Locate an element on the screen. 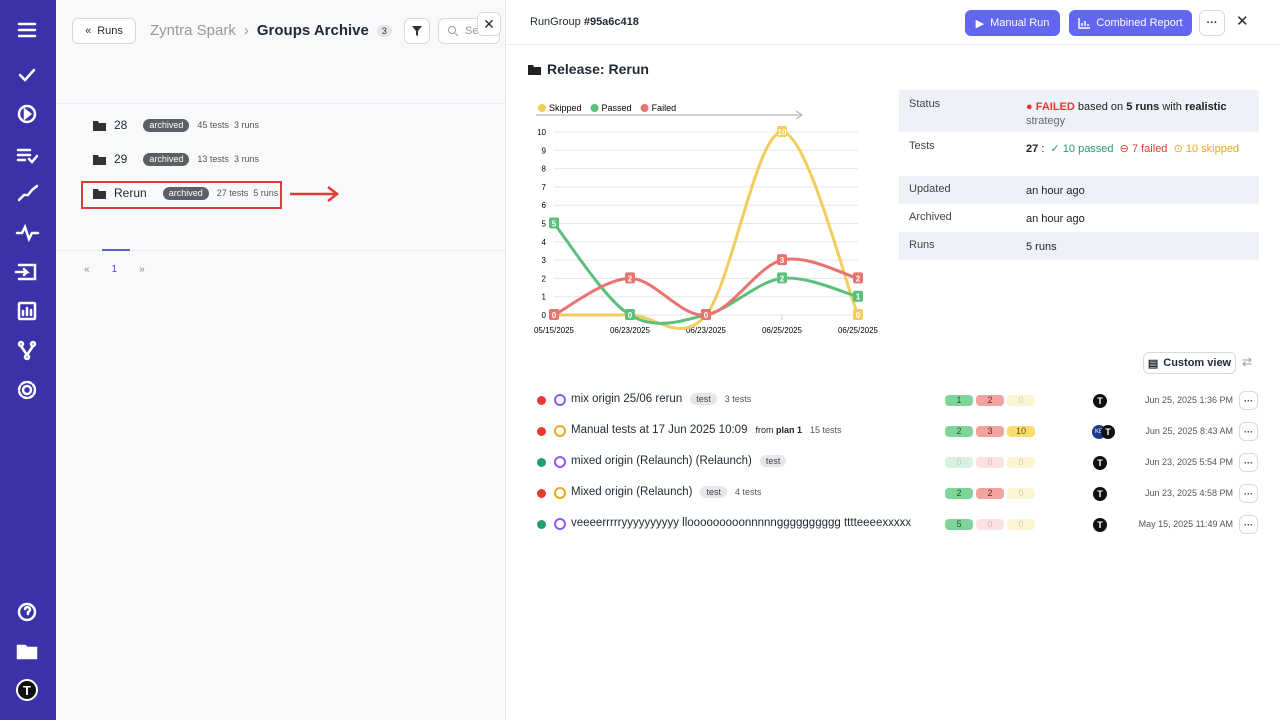  x-tick-label: 05/15/2025 is located at coordinates (554, 330).